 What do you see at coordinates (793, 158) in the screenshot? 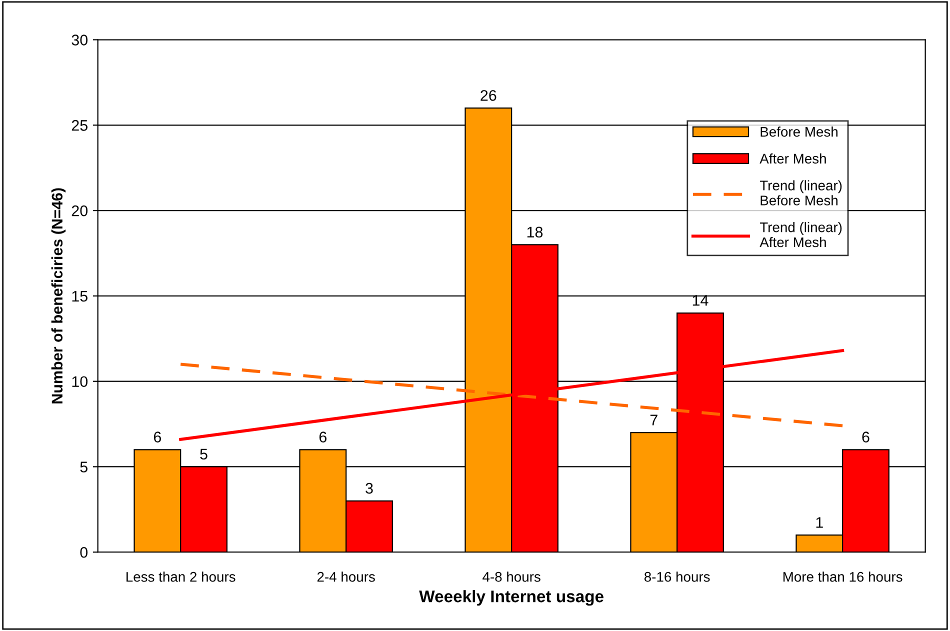
I see `legend-label: After Mesh` at bounding box center [793, 158].